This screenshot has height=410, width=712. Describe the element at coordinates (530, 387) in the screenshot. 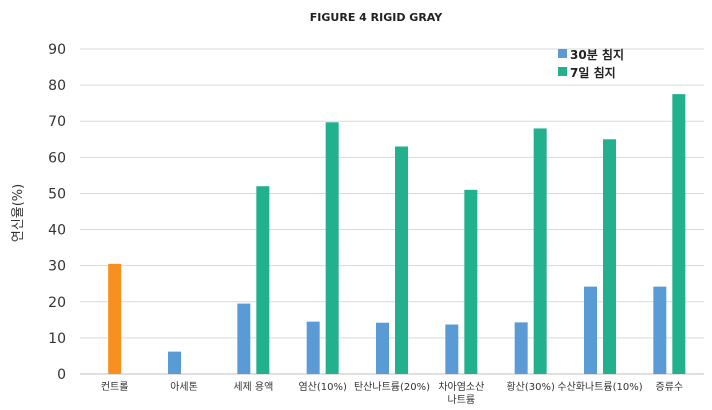

I see `x-tick-label: 황산(30%)` at that location.